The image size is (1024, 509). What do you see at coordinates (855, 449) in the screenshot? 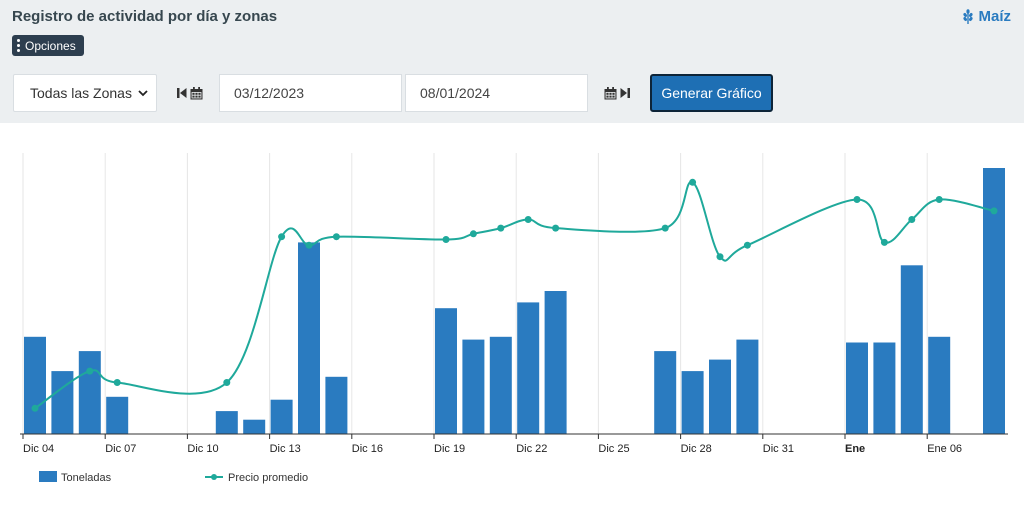
I see `x-tick-label: Ene` at bounding box center [855, 449].